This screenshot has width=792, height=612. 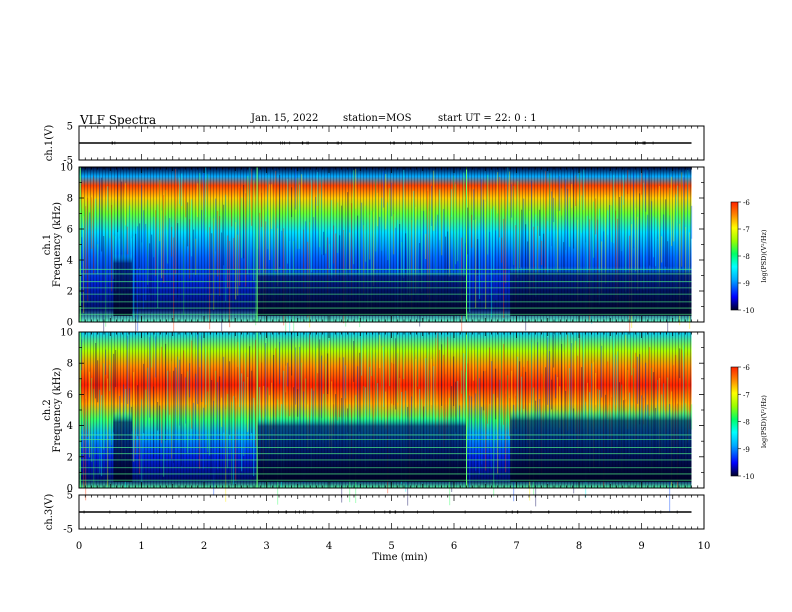 What do you see at coordinates (47, 245) in the screenshot?
I see `y-axis-label-channel: ch.1` at bounding box center [47, 245].